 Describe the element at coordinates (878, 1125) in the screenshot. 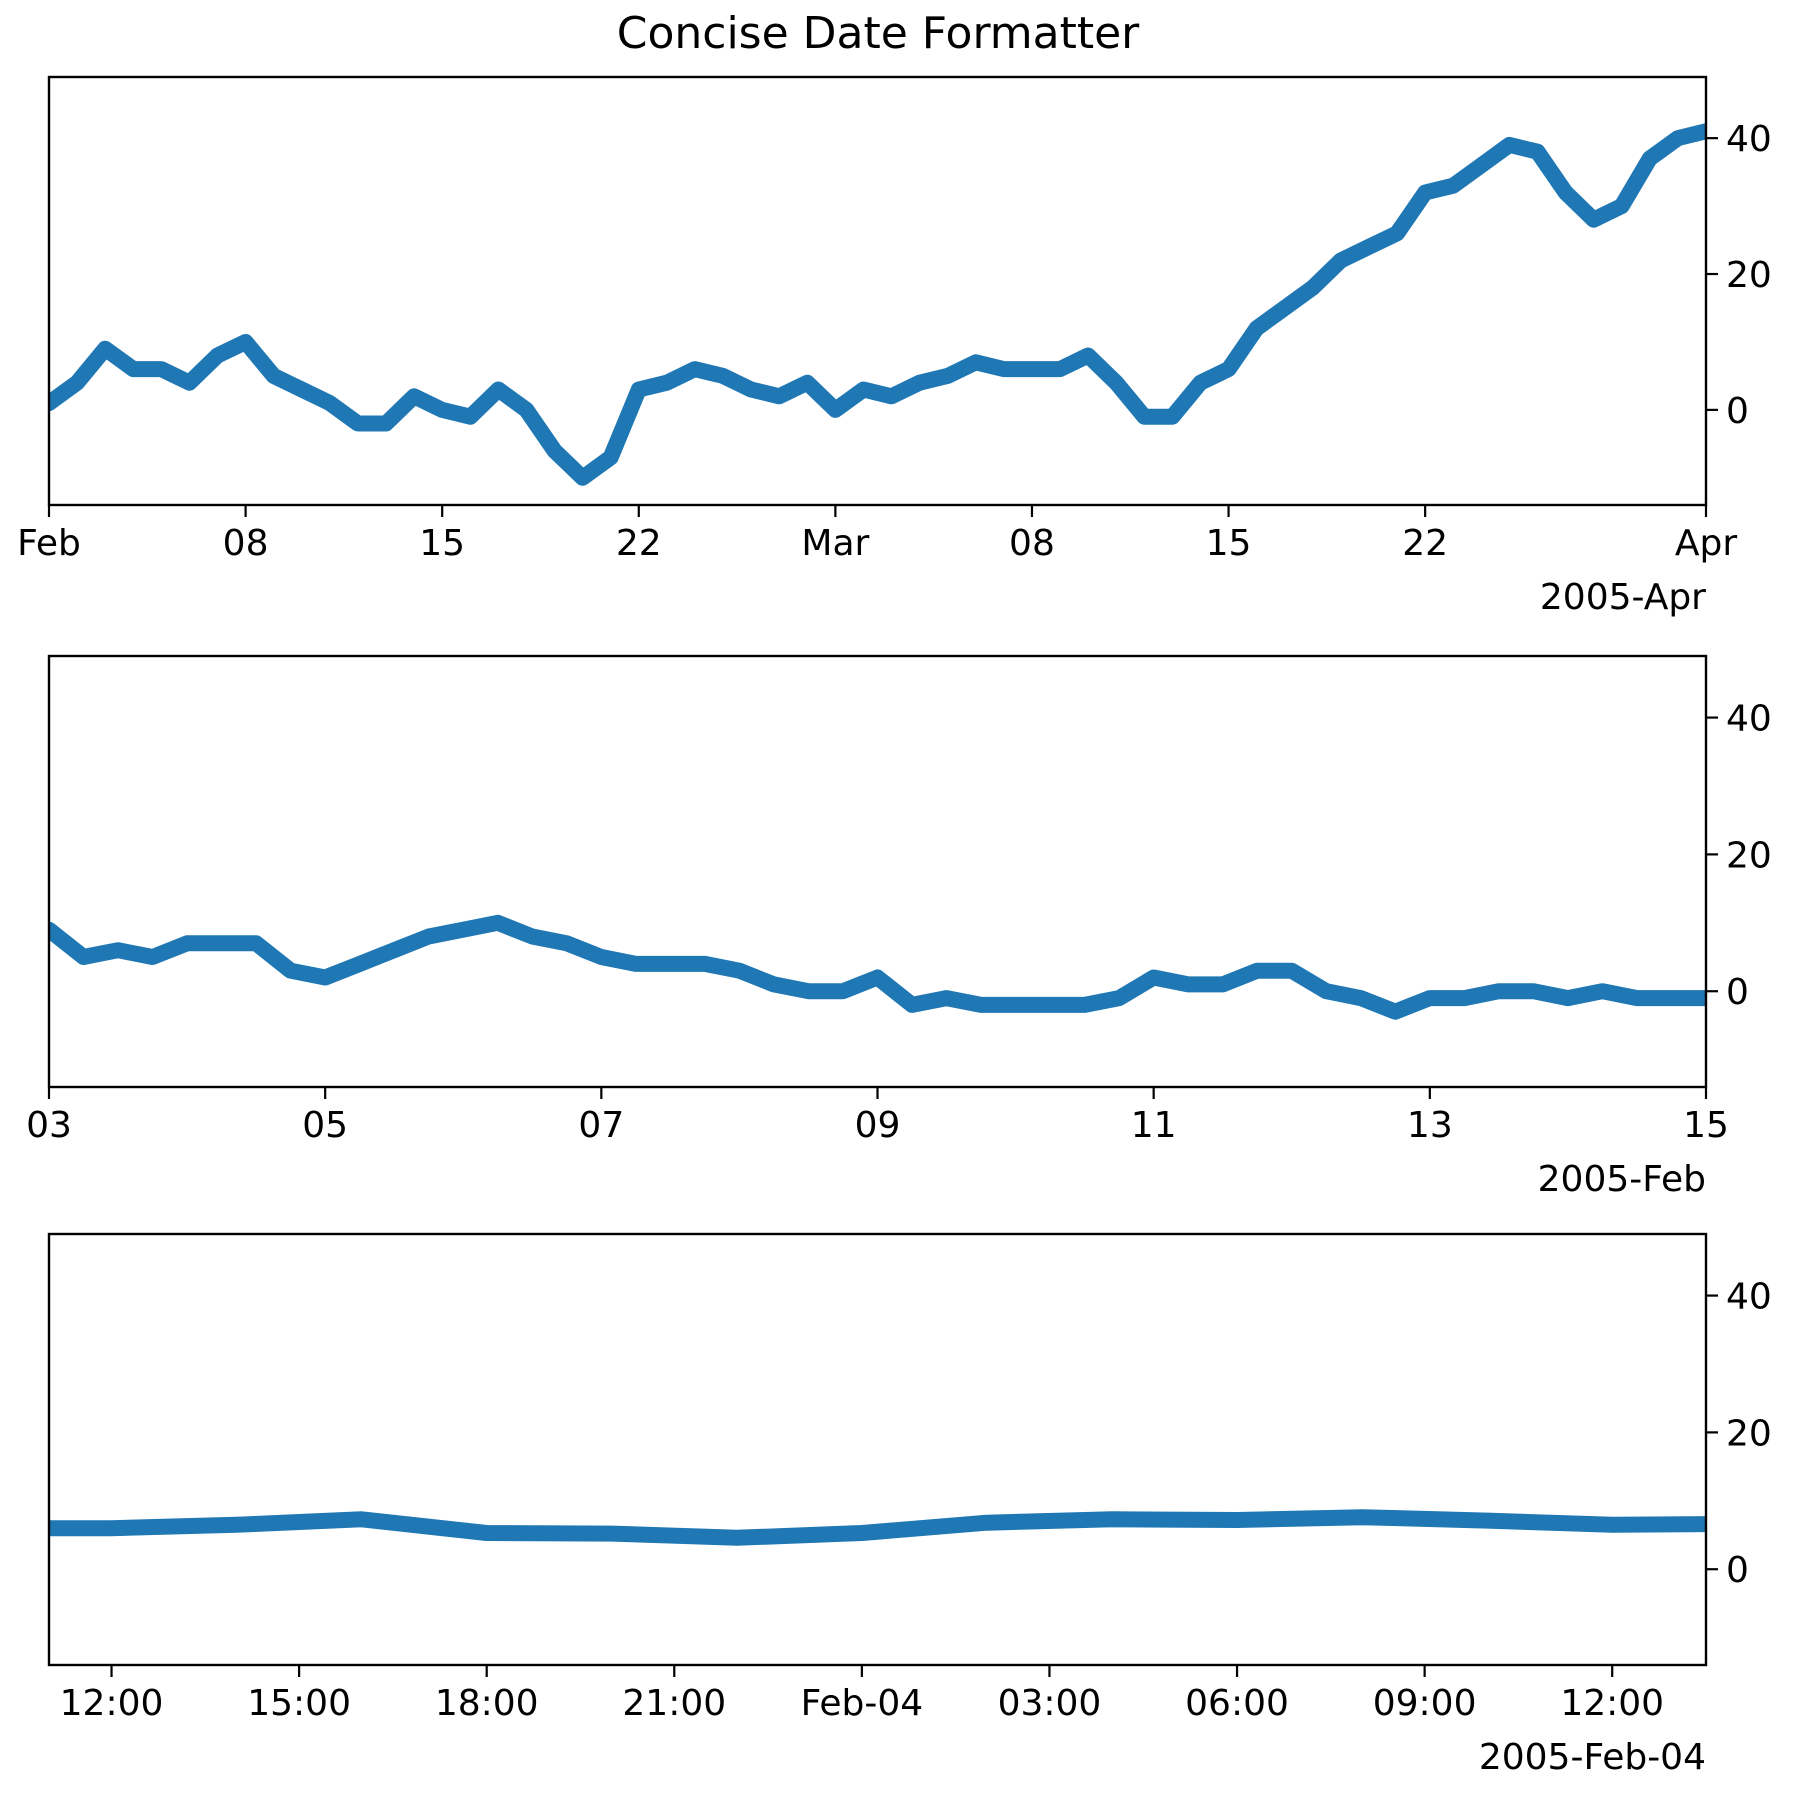

I see `x-tick-label: 09` at that location.